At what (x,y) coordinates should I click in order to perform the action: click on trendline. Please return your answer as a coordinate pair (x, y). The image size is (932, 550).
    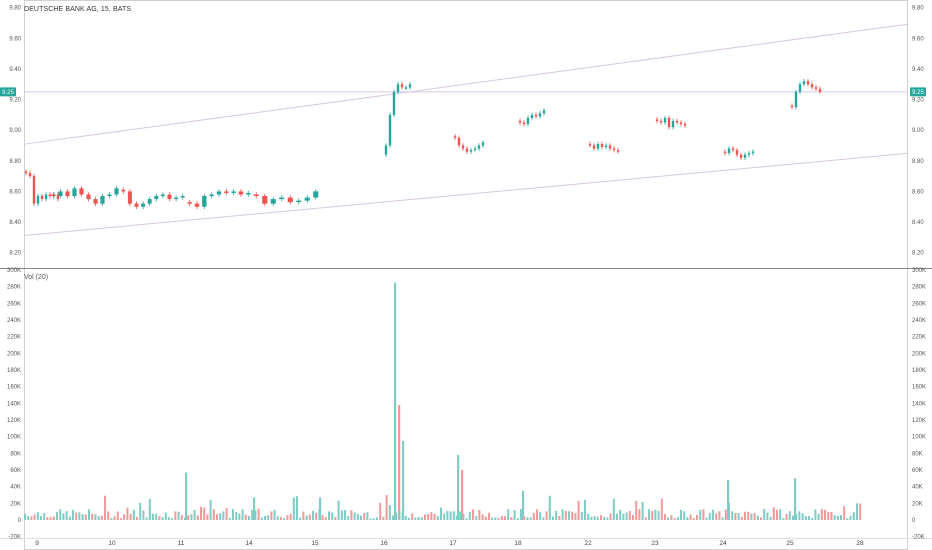
    Looking at the image, I should click on (466, 194).